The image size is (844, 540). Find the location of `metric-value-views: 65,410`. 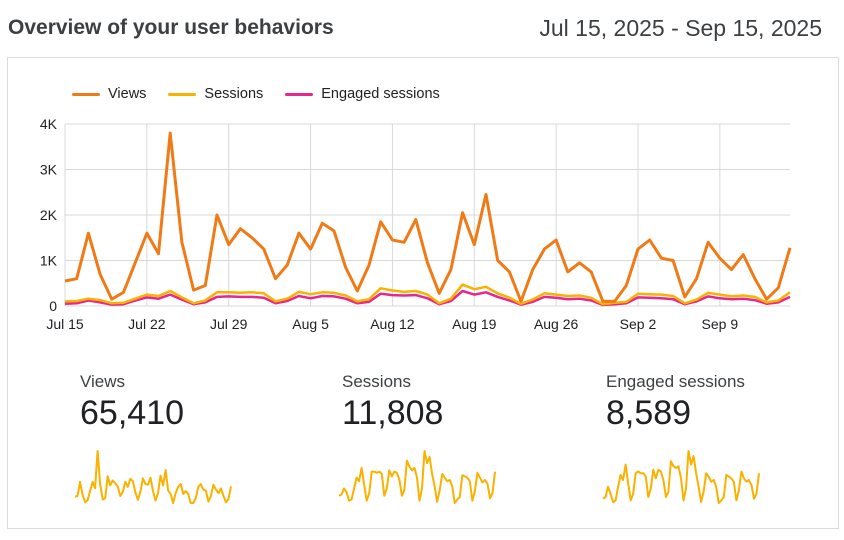

metric-value-views: 65,410 is located at coordinates (132, 413).